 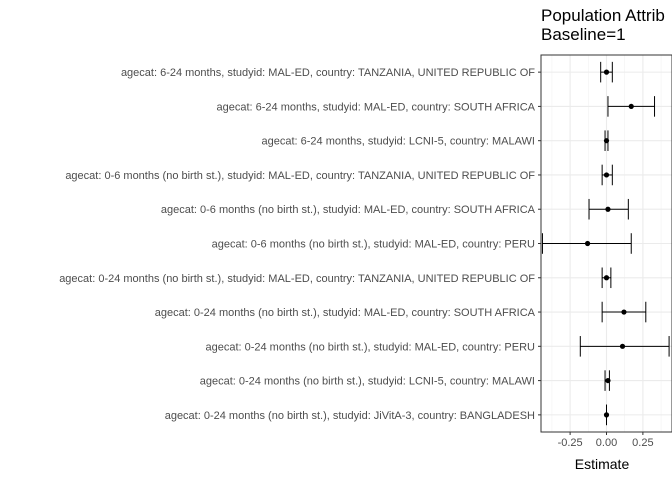 What do you see at coordinates (603, 15) in the screenshot?
I see `chart-title-line-1: Population Attrib` at bounding box center [603, 15].